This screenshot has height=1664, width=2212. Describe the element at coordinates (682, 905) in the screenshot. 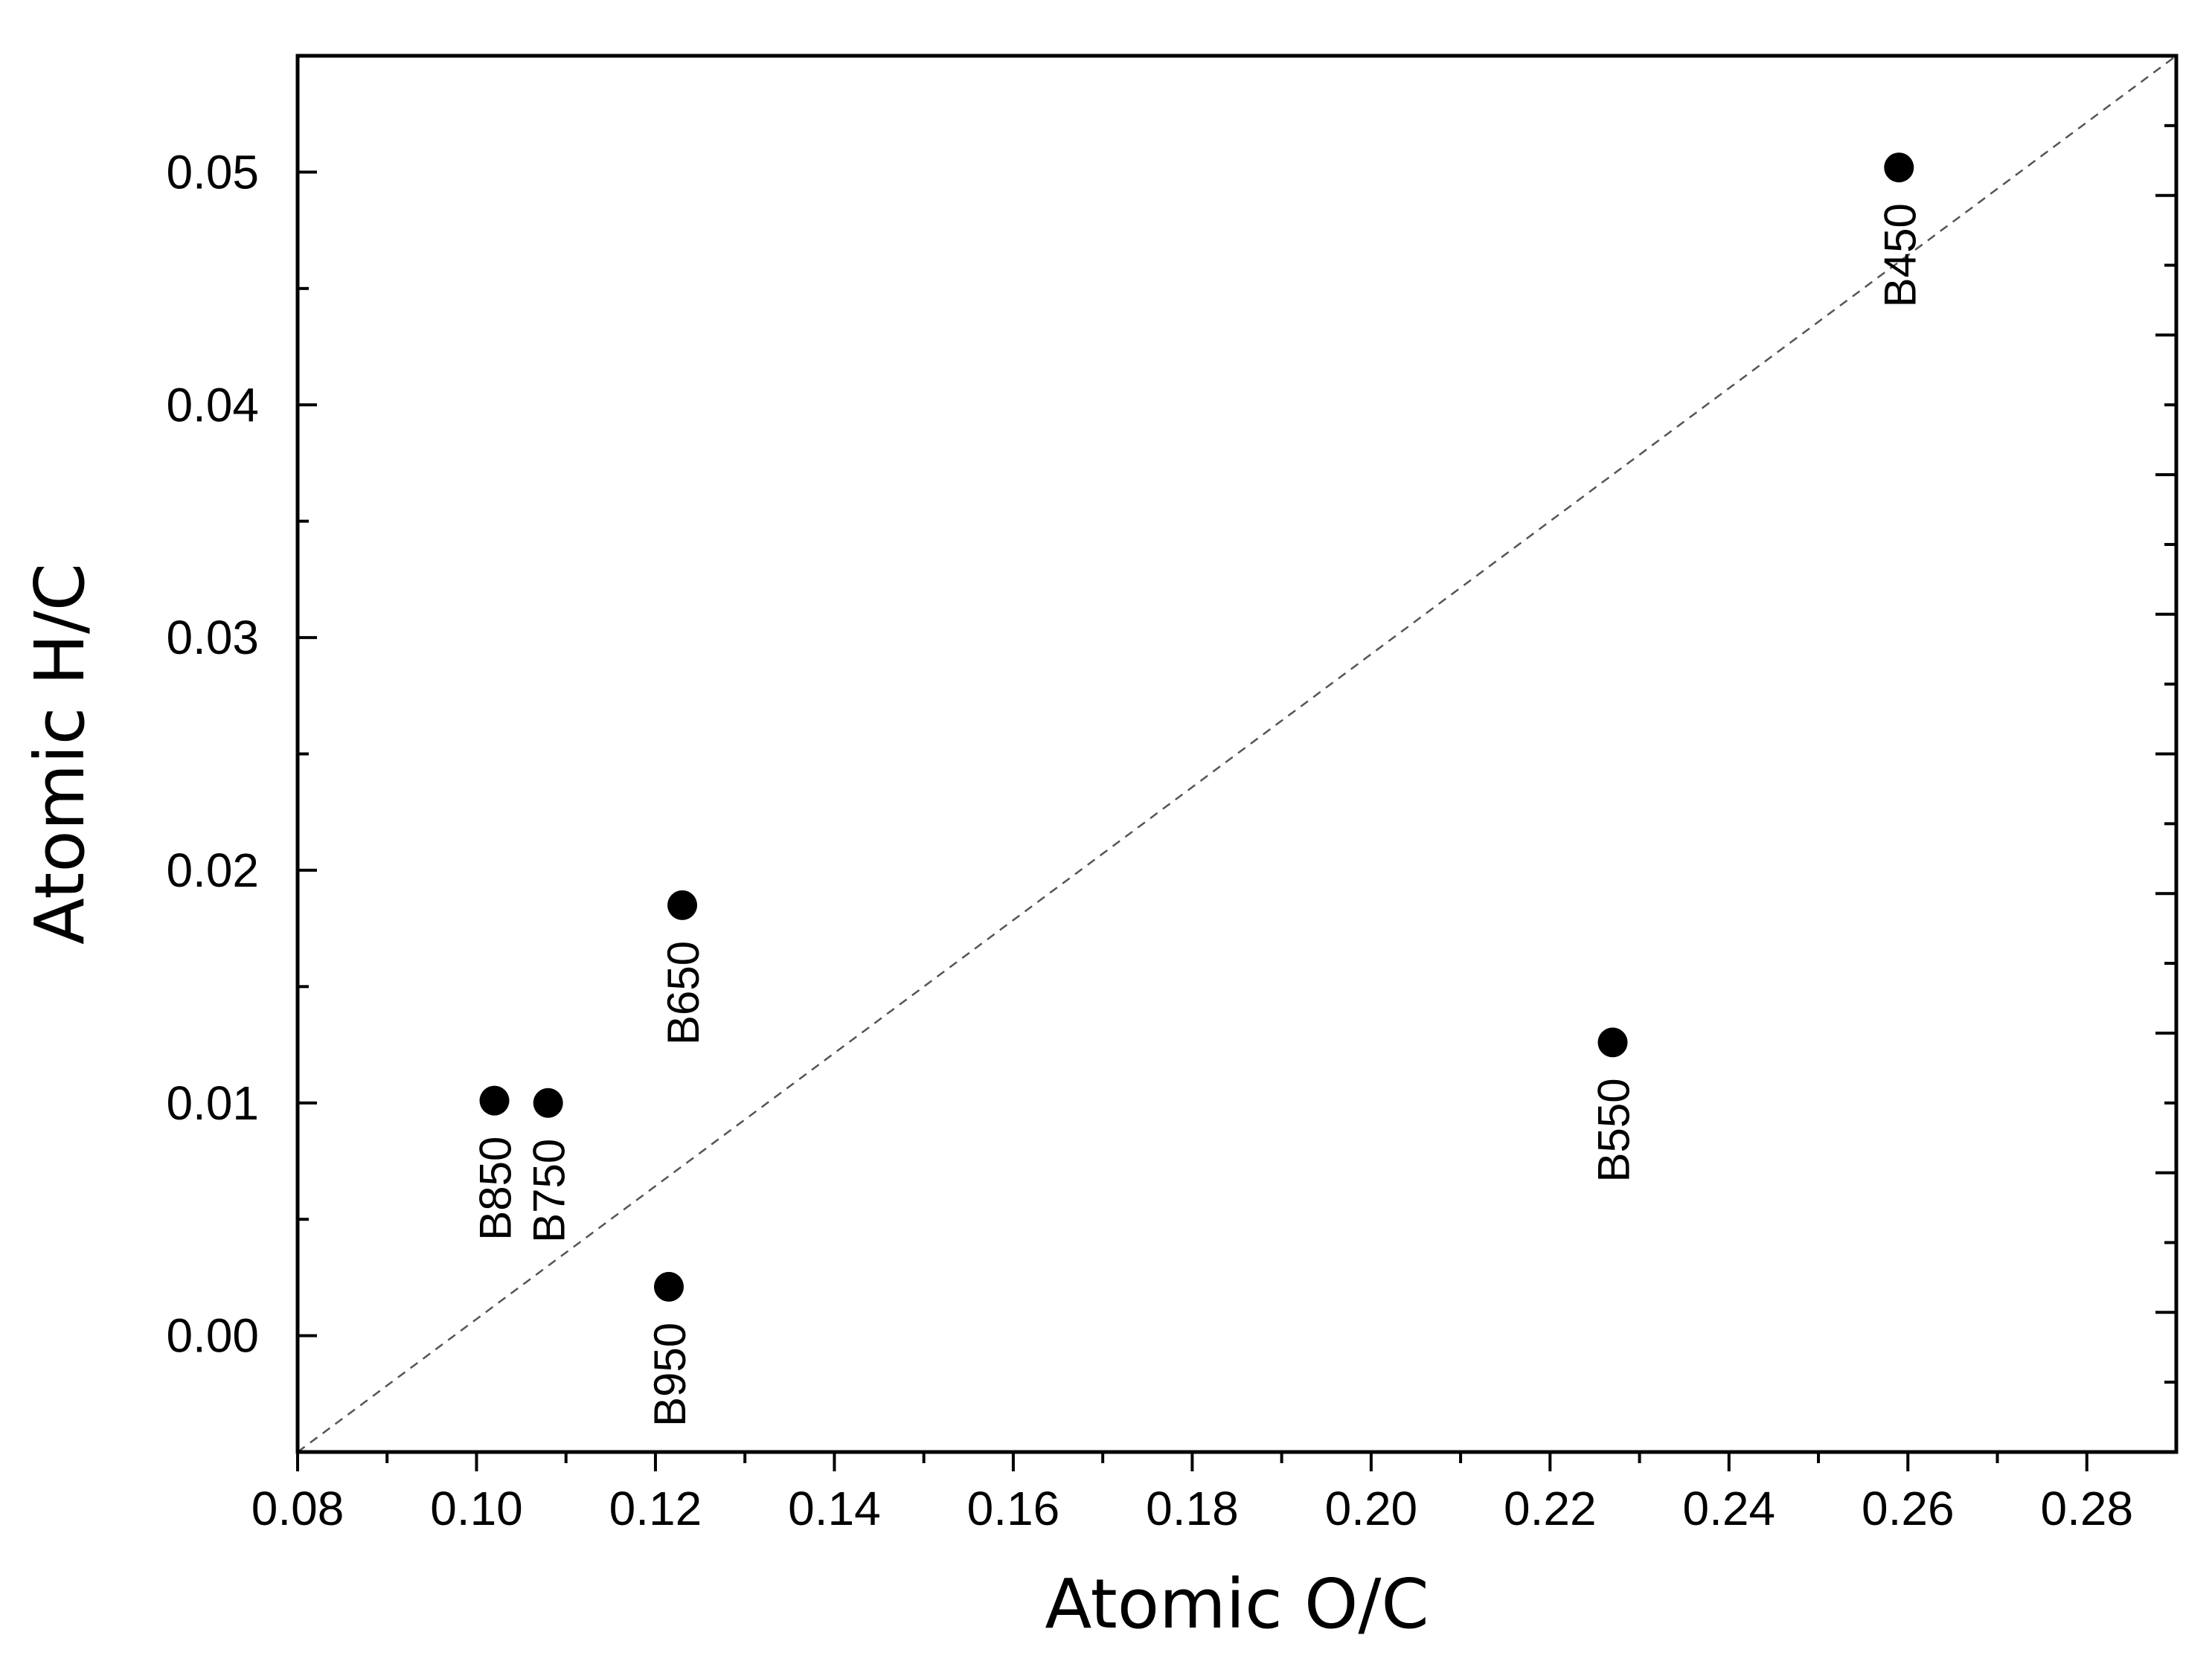

I see `data-point-b650` at that location.